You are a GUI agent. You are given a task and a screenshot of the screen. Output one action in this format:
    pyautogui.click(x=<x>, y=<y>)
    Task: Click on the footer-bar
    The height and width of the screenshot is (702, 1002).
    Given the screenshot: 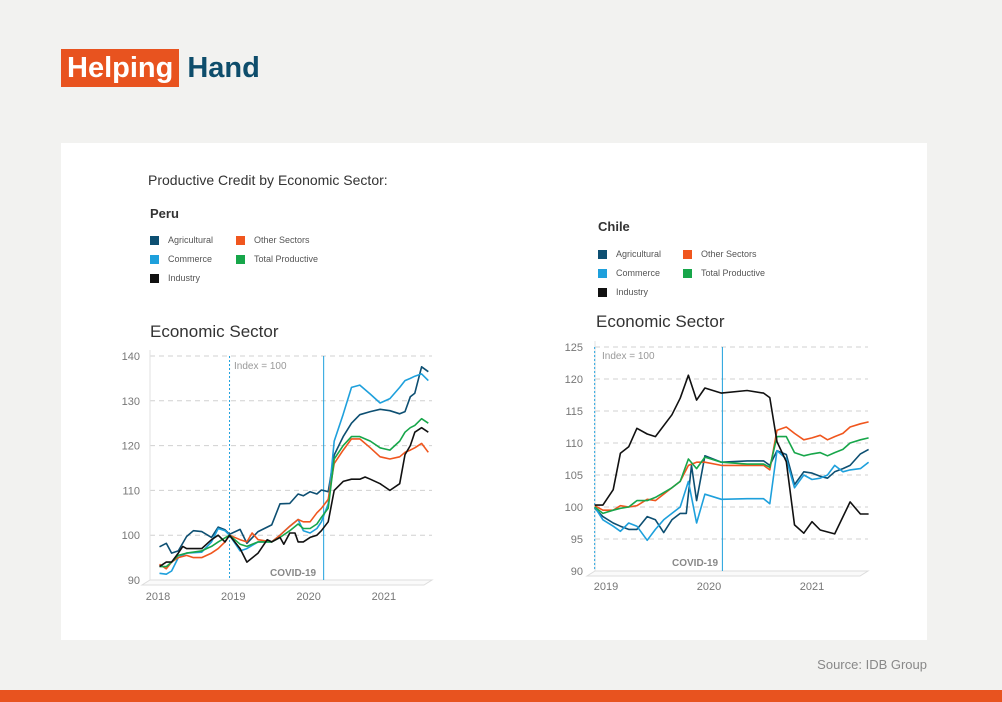 What is the action you would take?
    pyautogui.click(x=501, y=696)
    